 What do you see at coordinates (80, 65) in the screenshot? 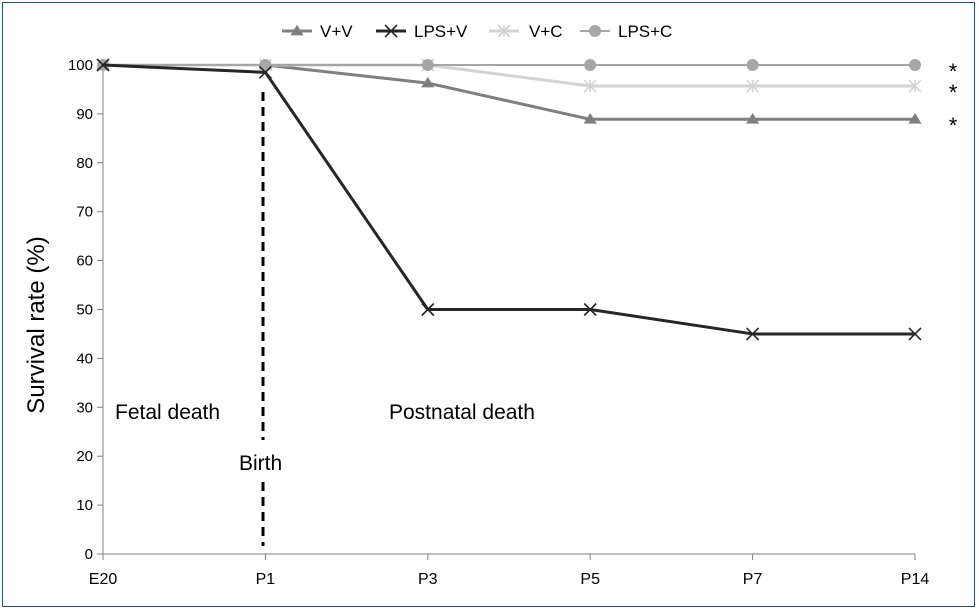
I see `y-tick-label: 100` at bounding box center [80, 65].